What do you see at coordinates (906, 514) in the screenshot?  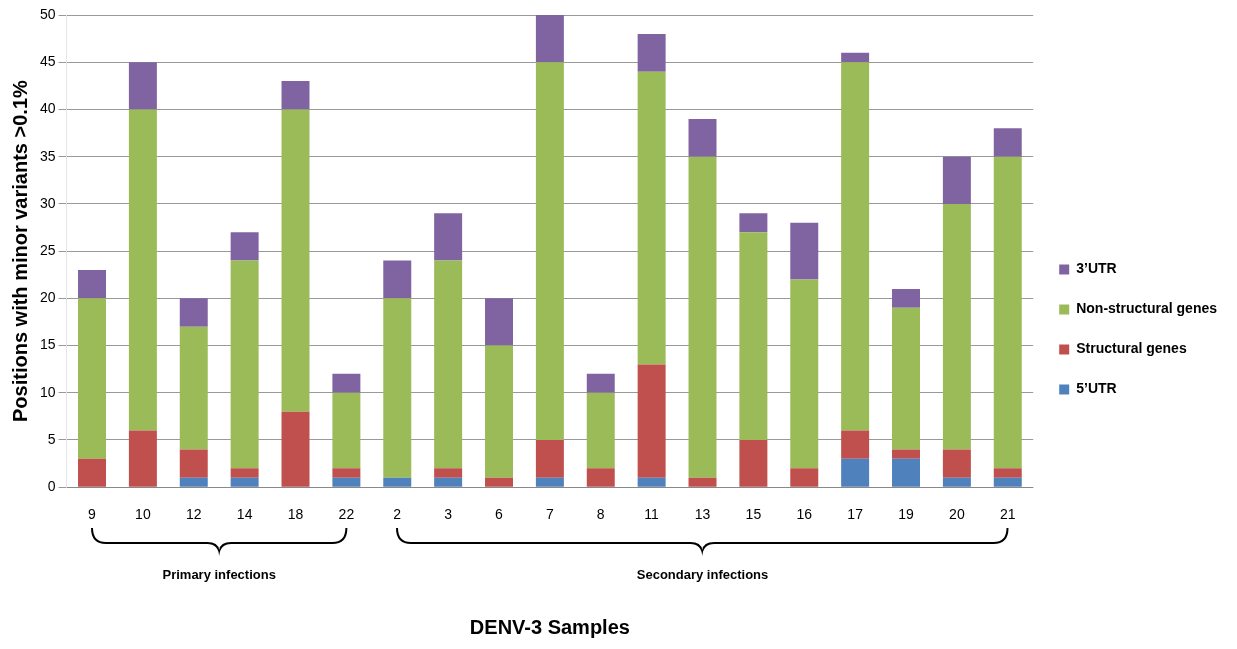 I see `x-tick-label: 19` at bounding box center [906, 514].